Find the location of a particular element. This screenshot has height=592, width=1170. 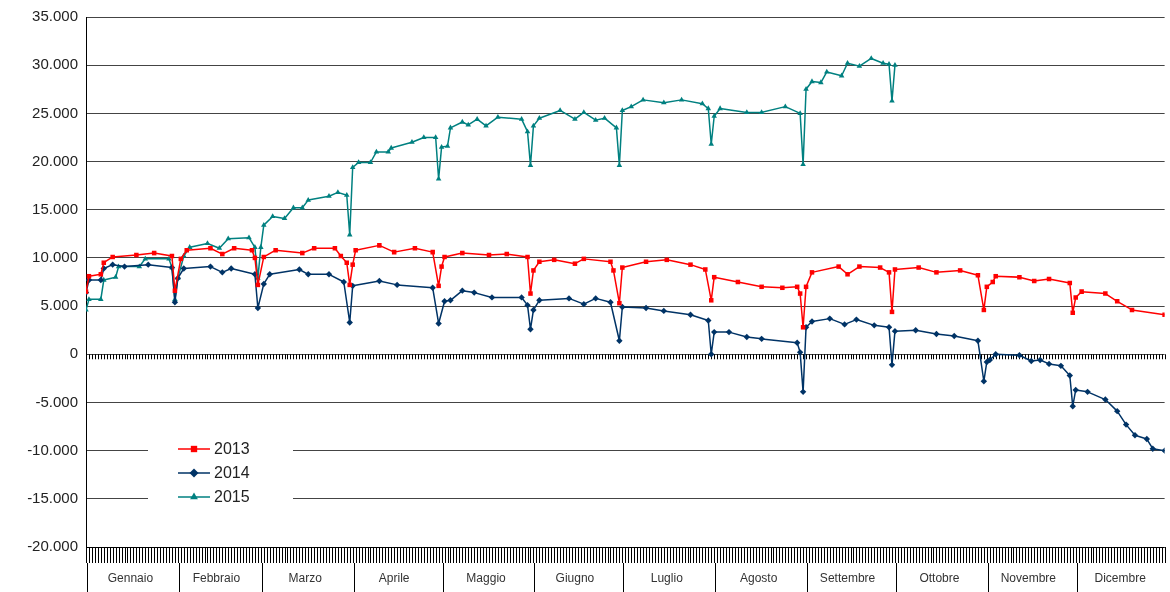

x-tick-label: Maggio is located at coordinates (486, 577).